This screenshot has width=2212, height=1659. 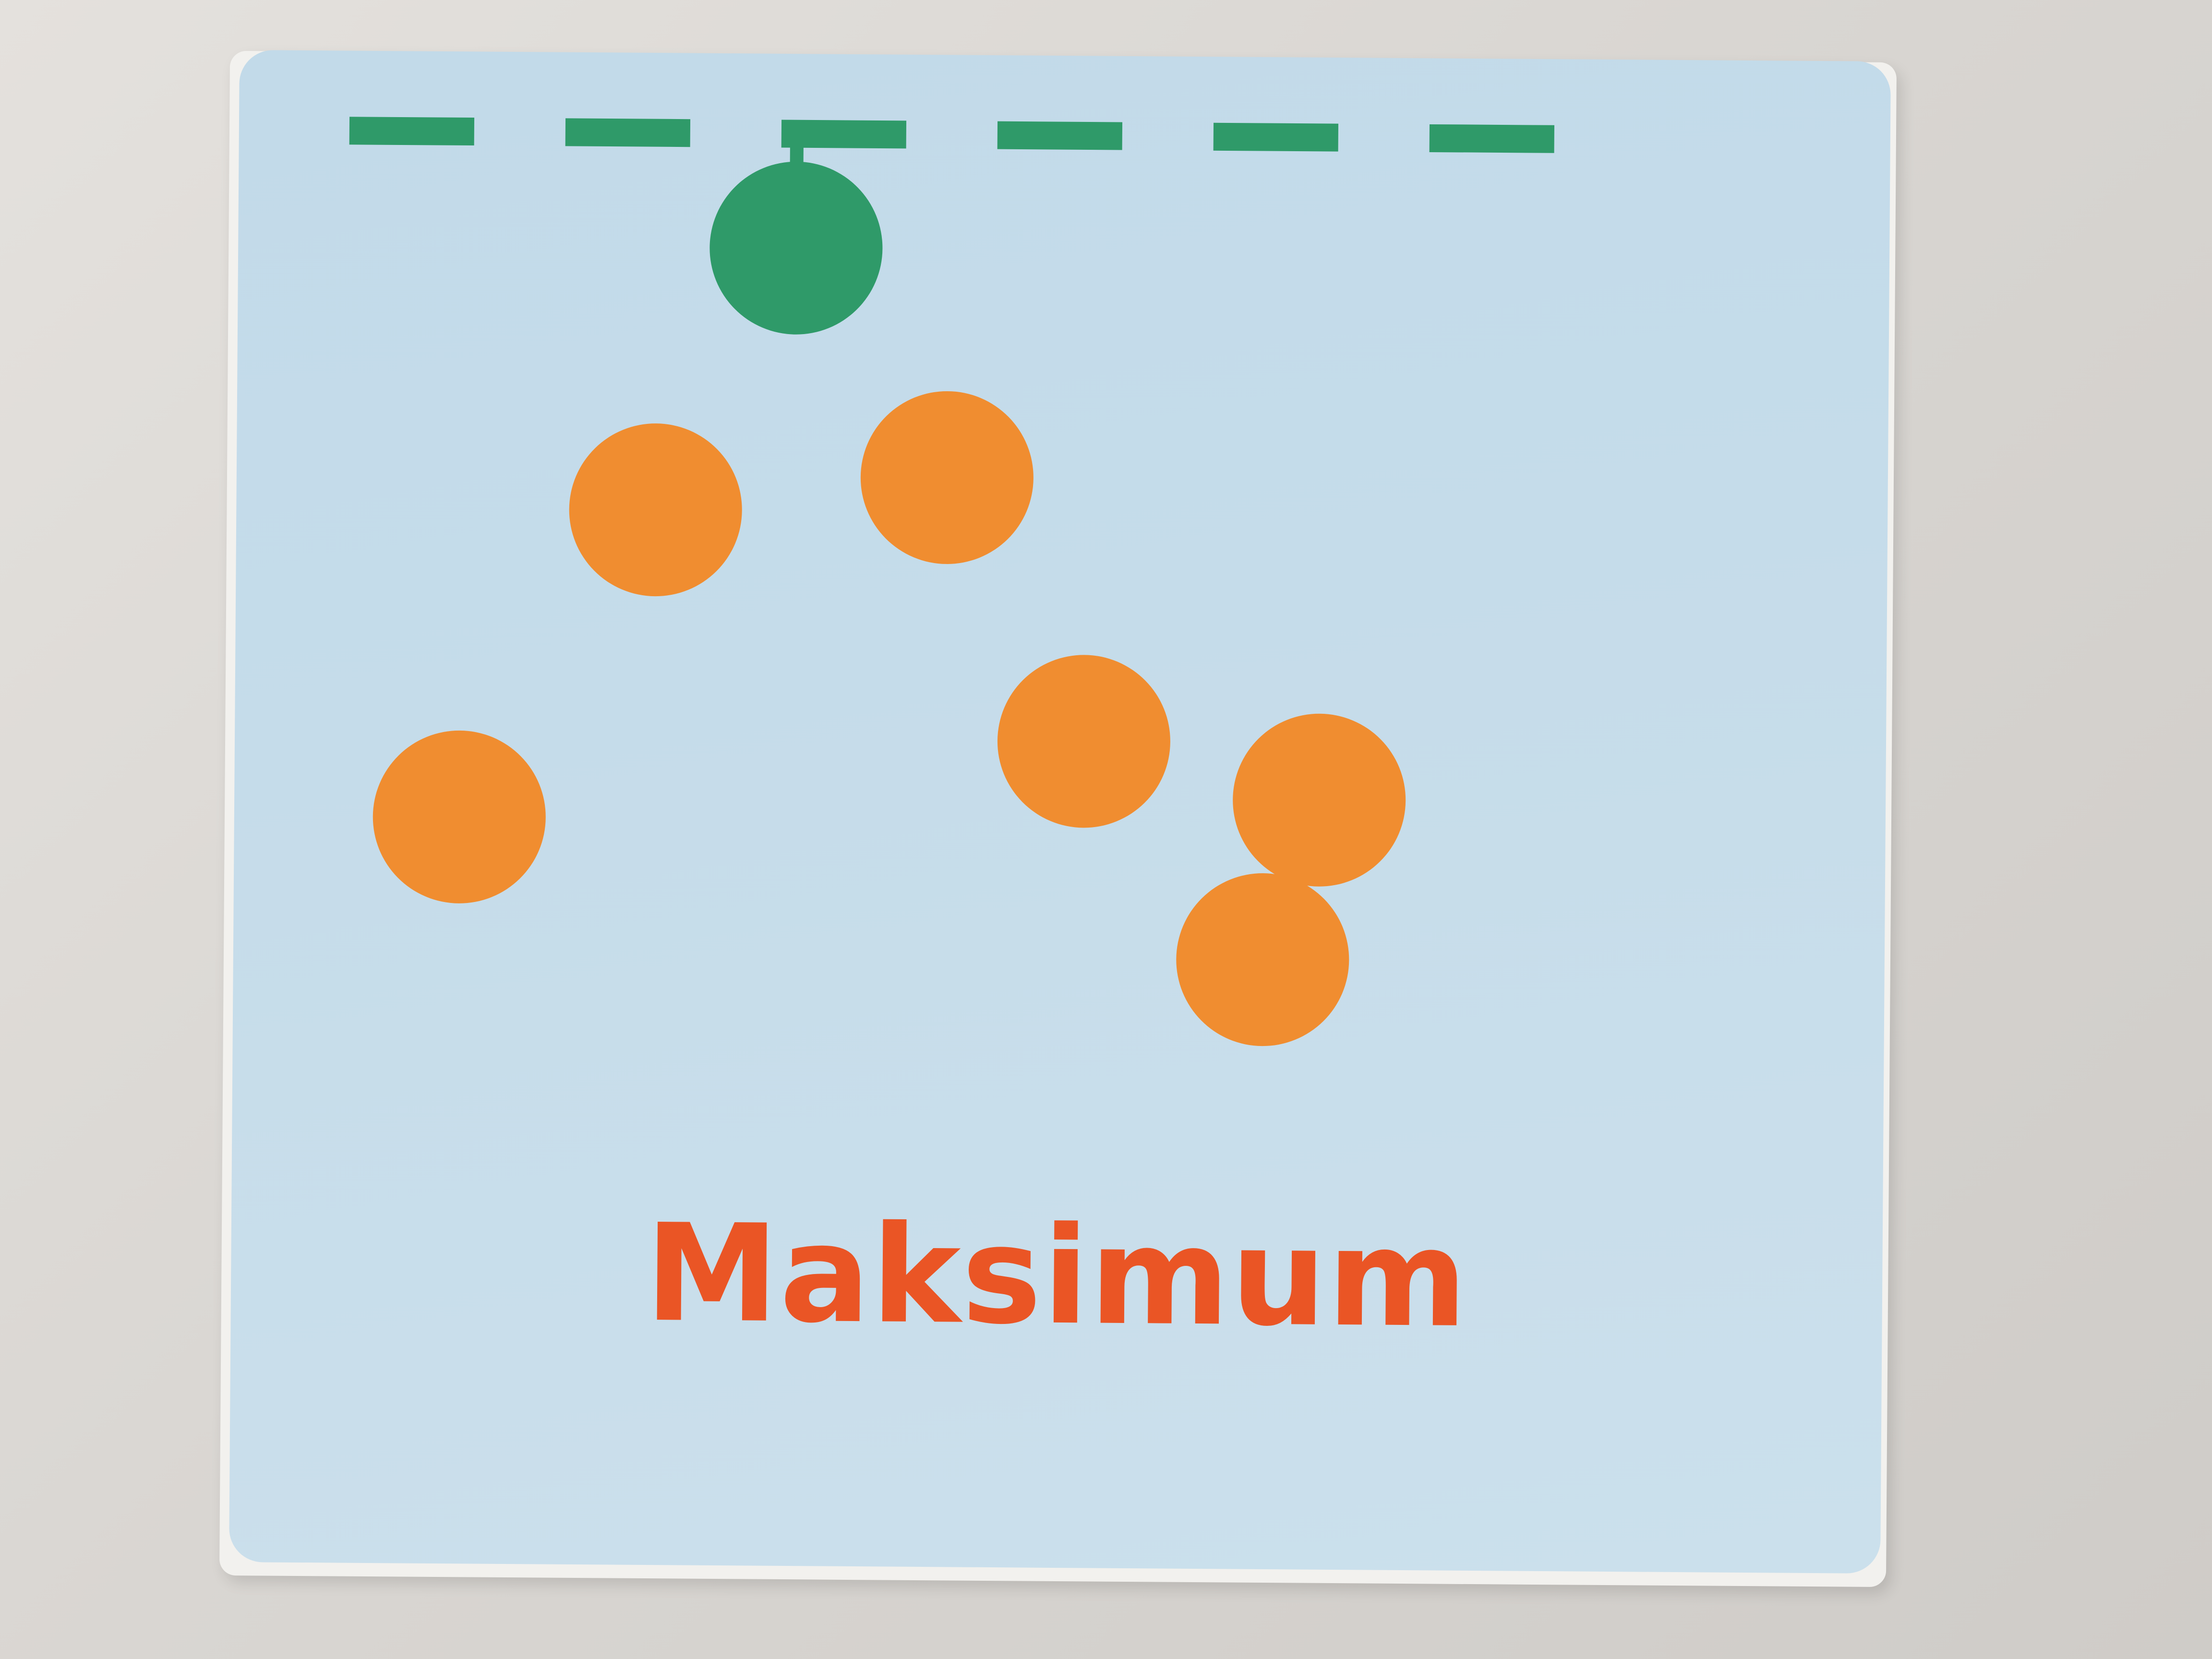 I want to click on card-caption: Maksimum, so click(x=1056, y=1276).